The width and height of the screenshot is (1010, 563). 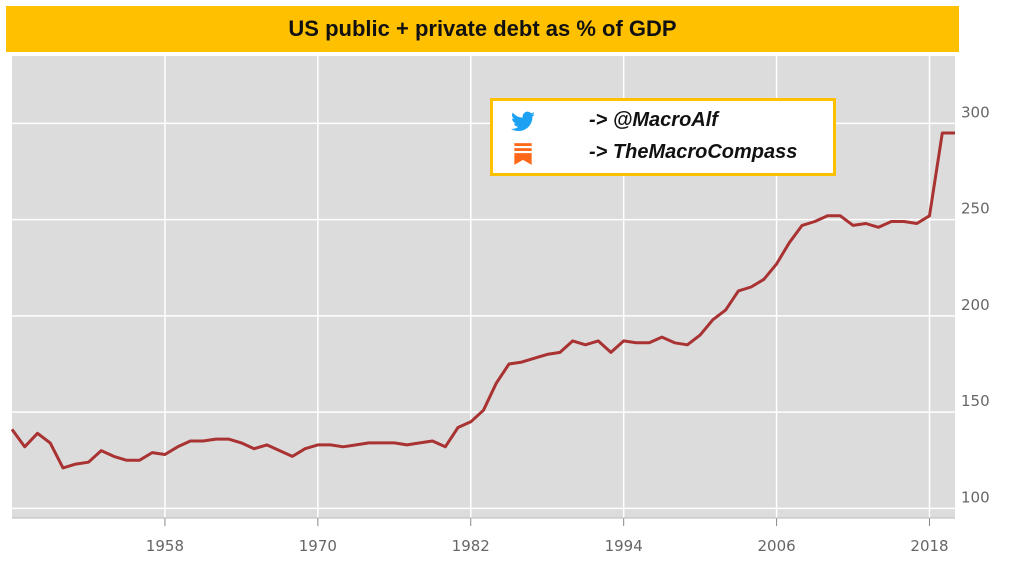 What do you see at coordinates (318, 546) in the screenshot?
I see `x-tick-label: 1970` at bounding box center [318, 546].